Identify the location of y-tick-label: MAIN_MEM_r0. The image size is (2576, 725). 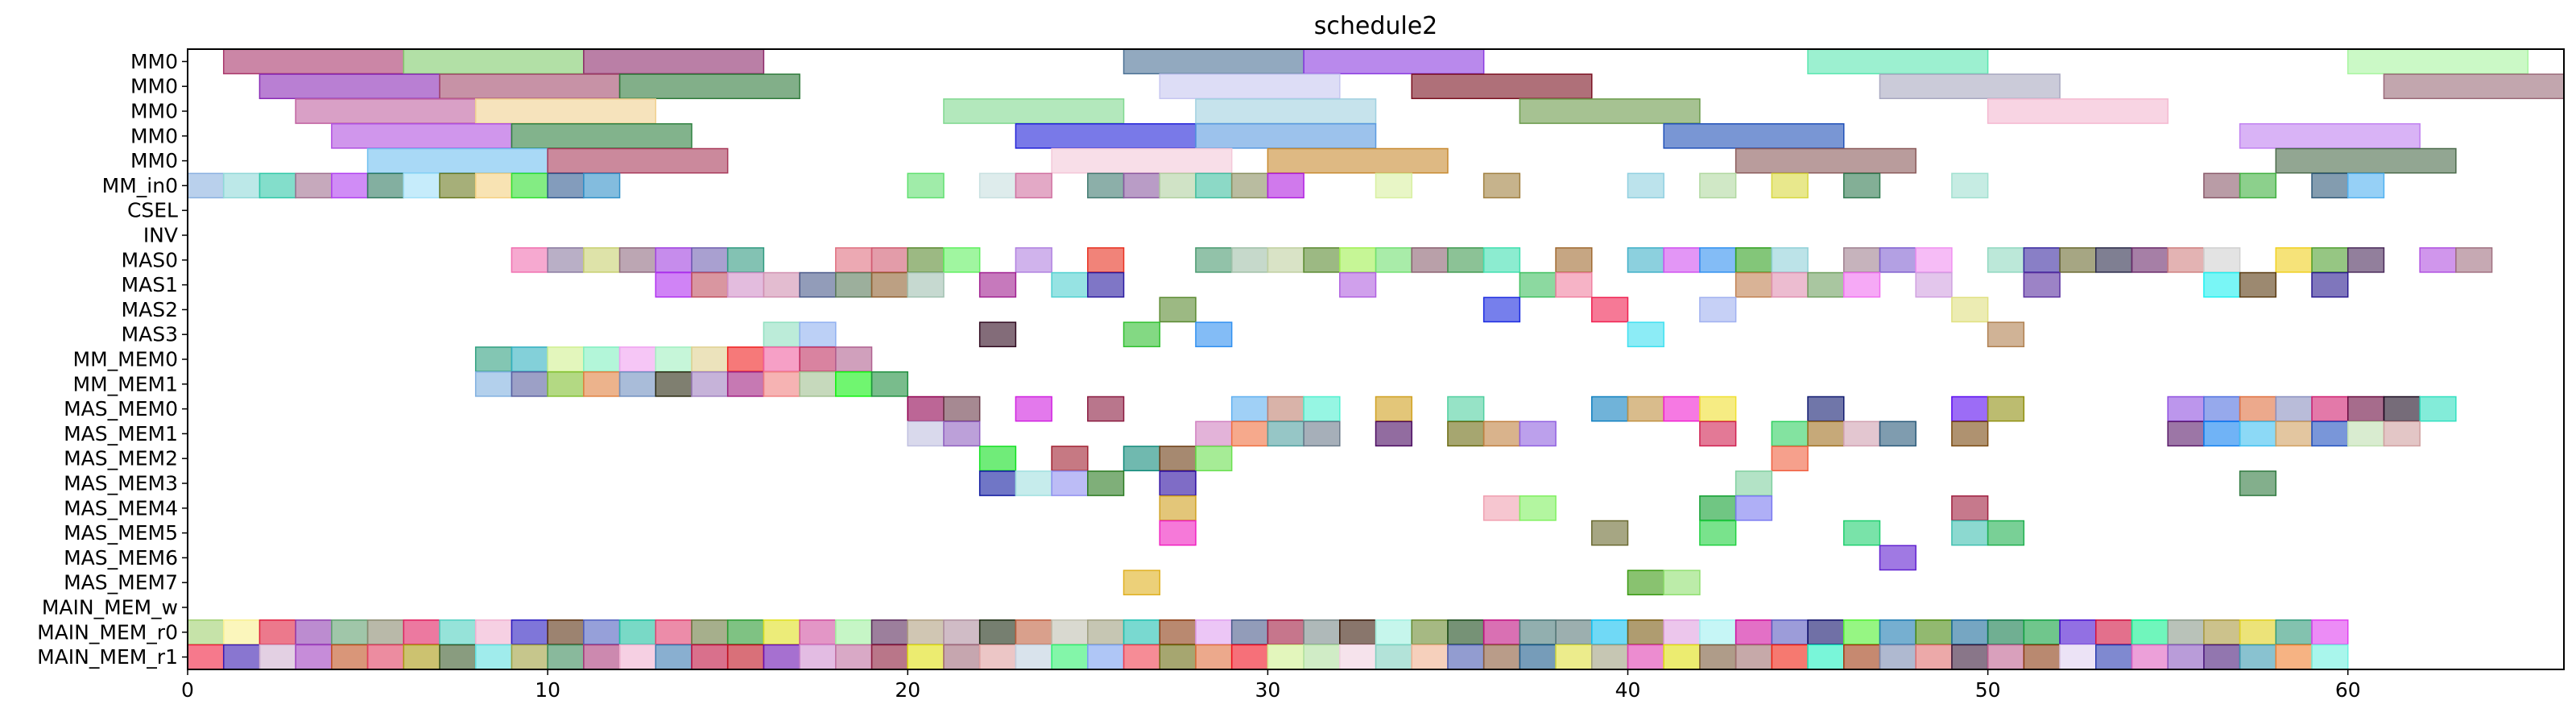
(108, 632).